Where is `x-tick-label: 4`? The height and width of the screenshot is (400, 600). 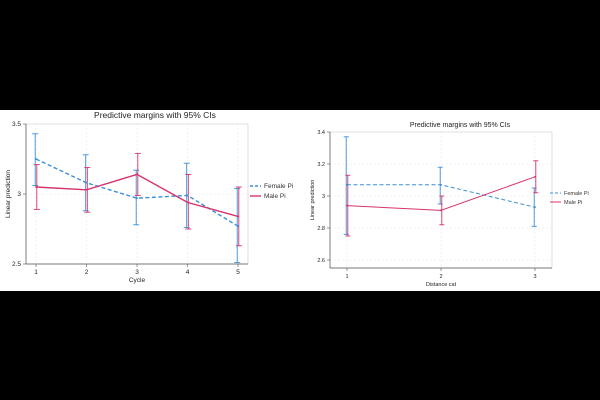 x-tick-label: 4 is located at coordinates (188, 272).